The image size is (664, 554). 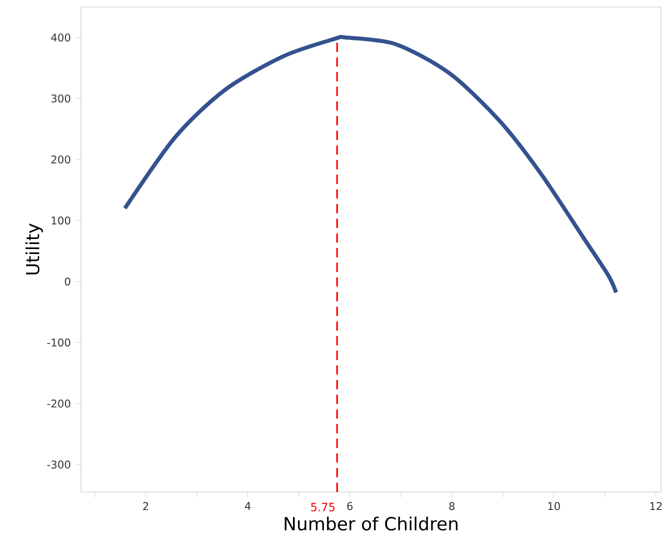 I want to click on x-tick-label: 10, so click(x=554, y=506).